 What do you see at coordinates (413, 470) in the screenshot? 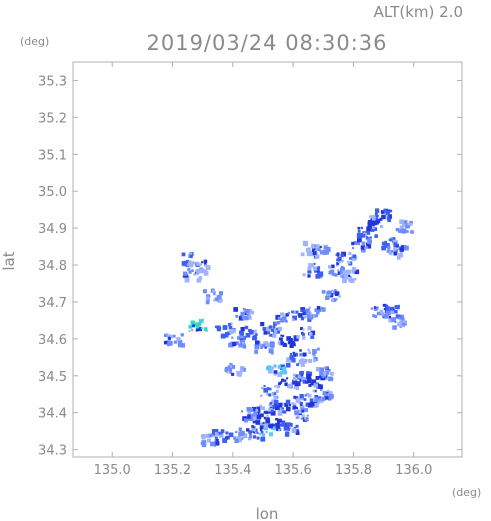
I see `x-tick-label: 136.0` at bounding box center [413, 470].